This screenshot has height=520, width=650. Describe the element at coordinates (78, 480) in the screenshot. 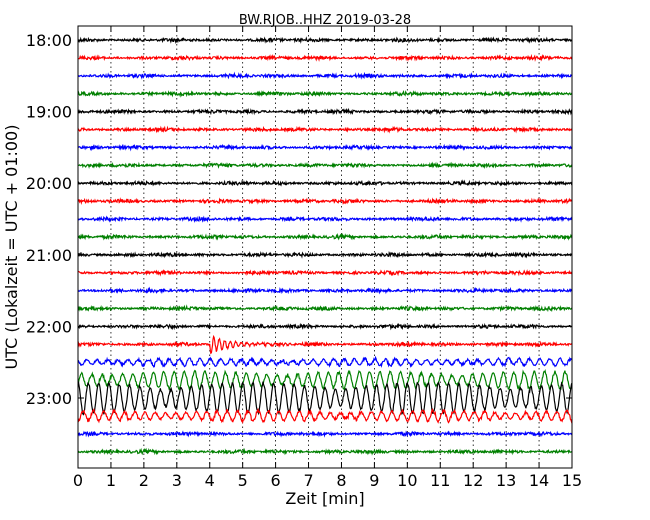

I see `x-tick-label: 0` at that location.